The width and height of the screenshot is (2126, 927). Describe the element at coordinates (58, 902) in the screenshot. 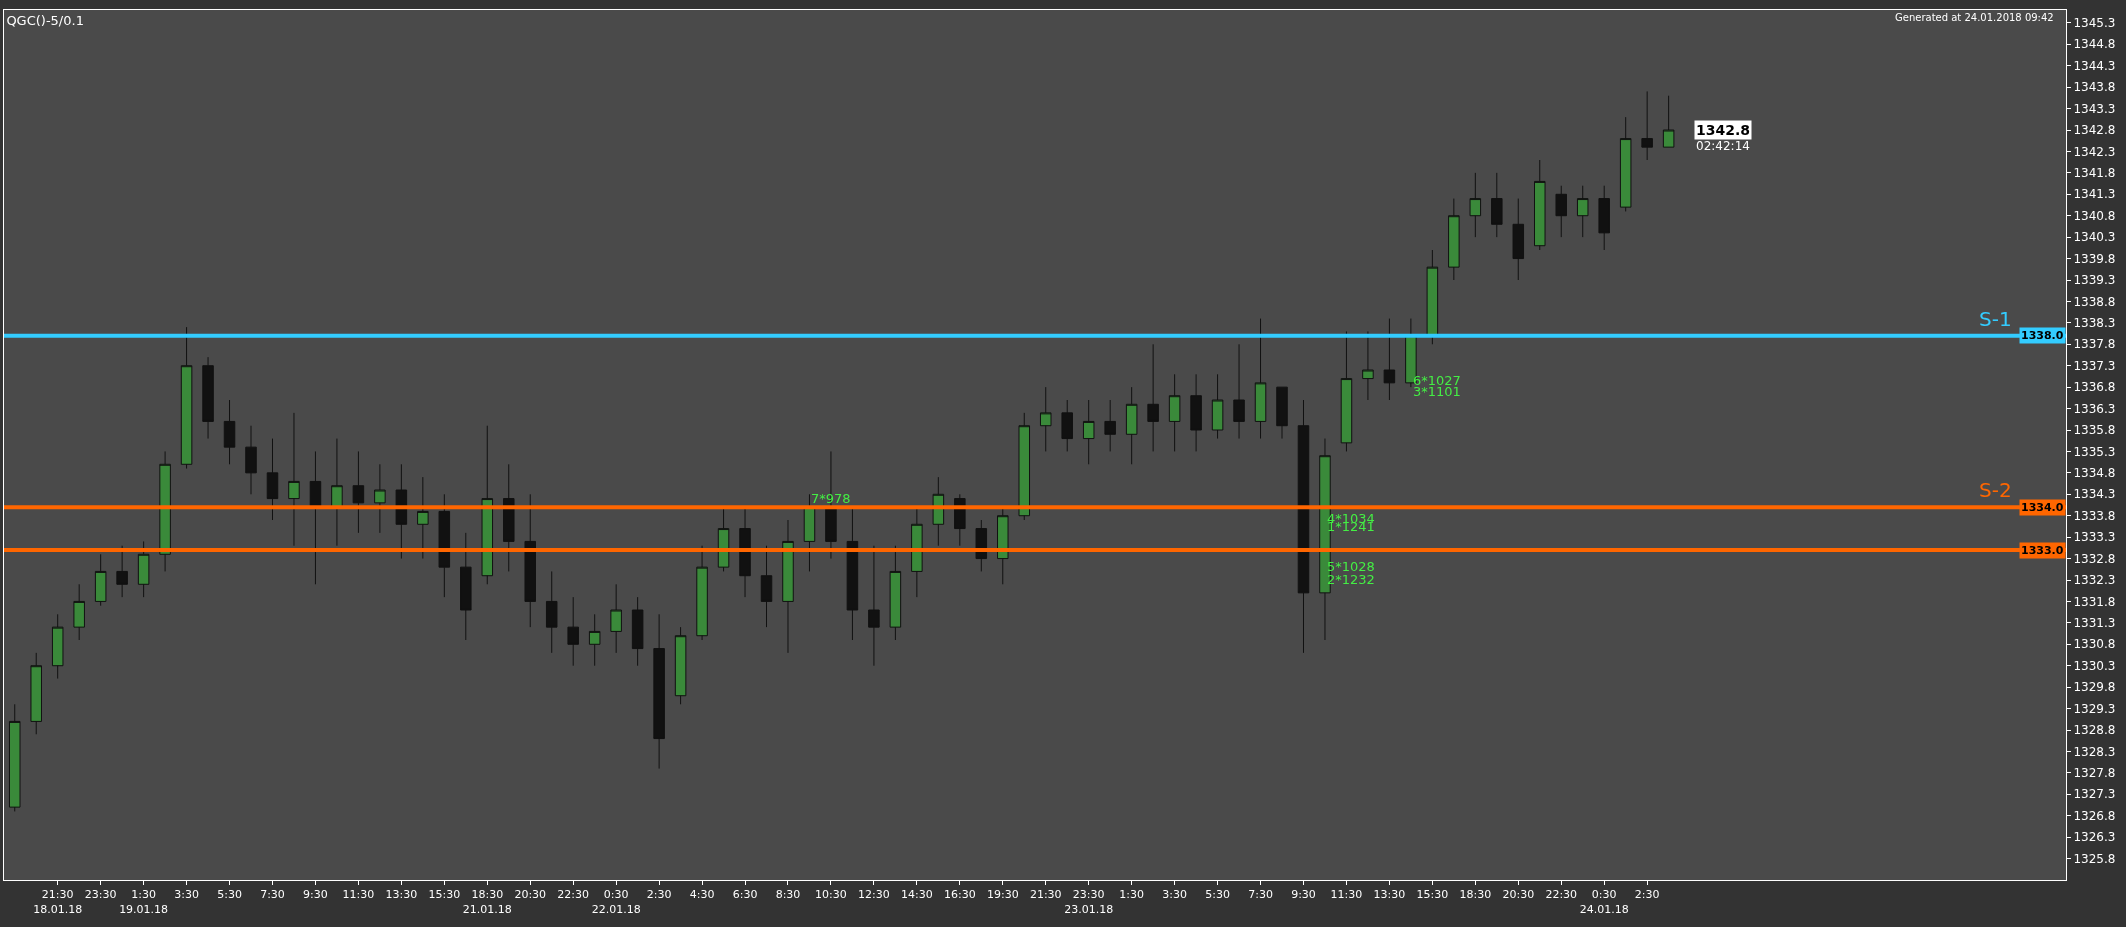

I see `x-tick-label: 21:30 18.01.18` at that location.